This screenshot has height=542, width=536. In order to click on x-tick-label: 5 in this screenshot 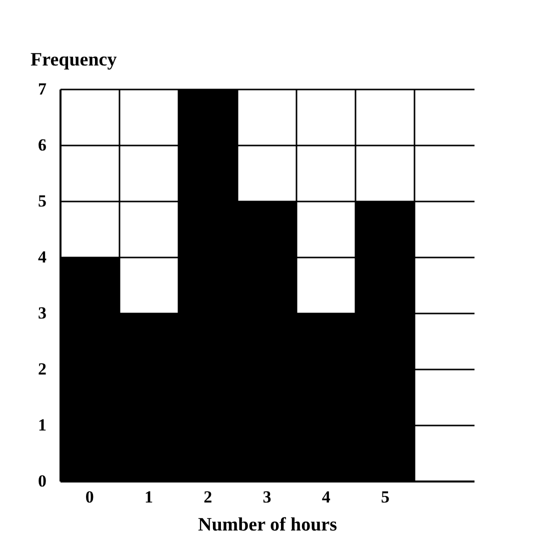, I will do `click(385, 497)`.